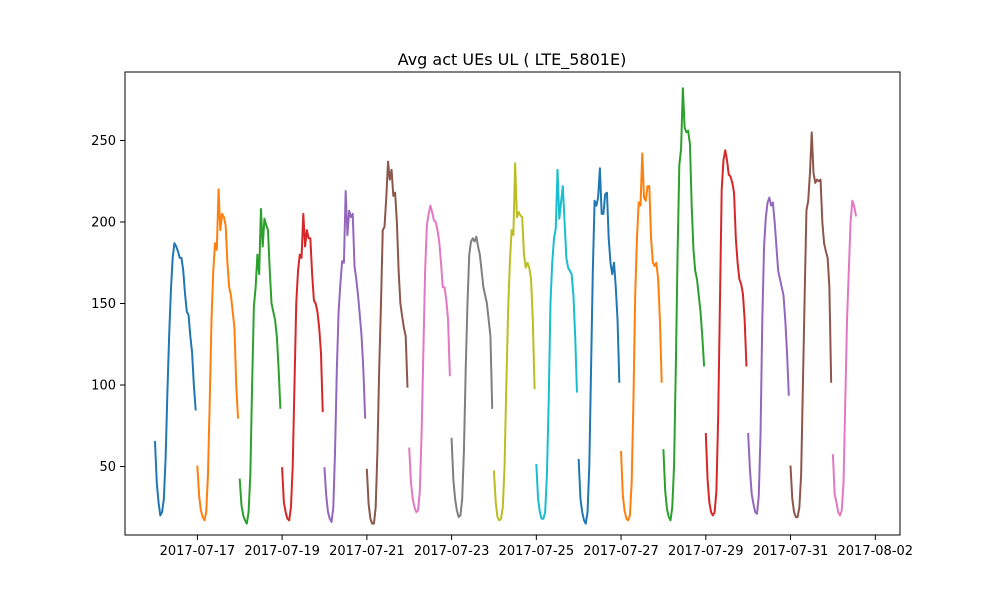 The height and width of the screenshot is (600, 1000). I want to click on x-tick-label: 2017-07-31, so click(791, 551).